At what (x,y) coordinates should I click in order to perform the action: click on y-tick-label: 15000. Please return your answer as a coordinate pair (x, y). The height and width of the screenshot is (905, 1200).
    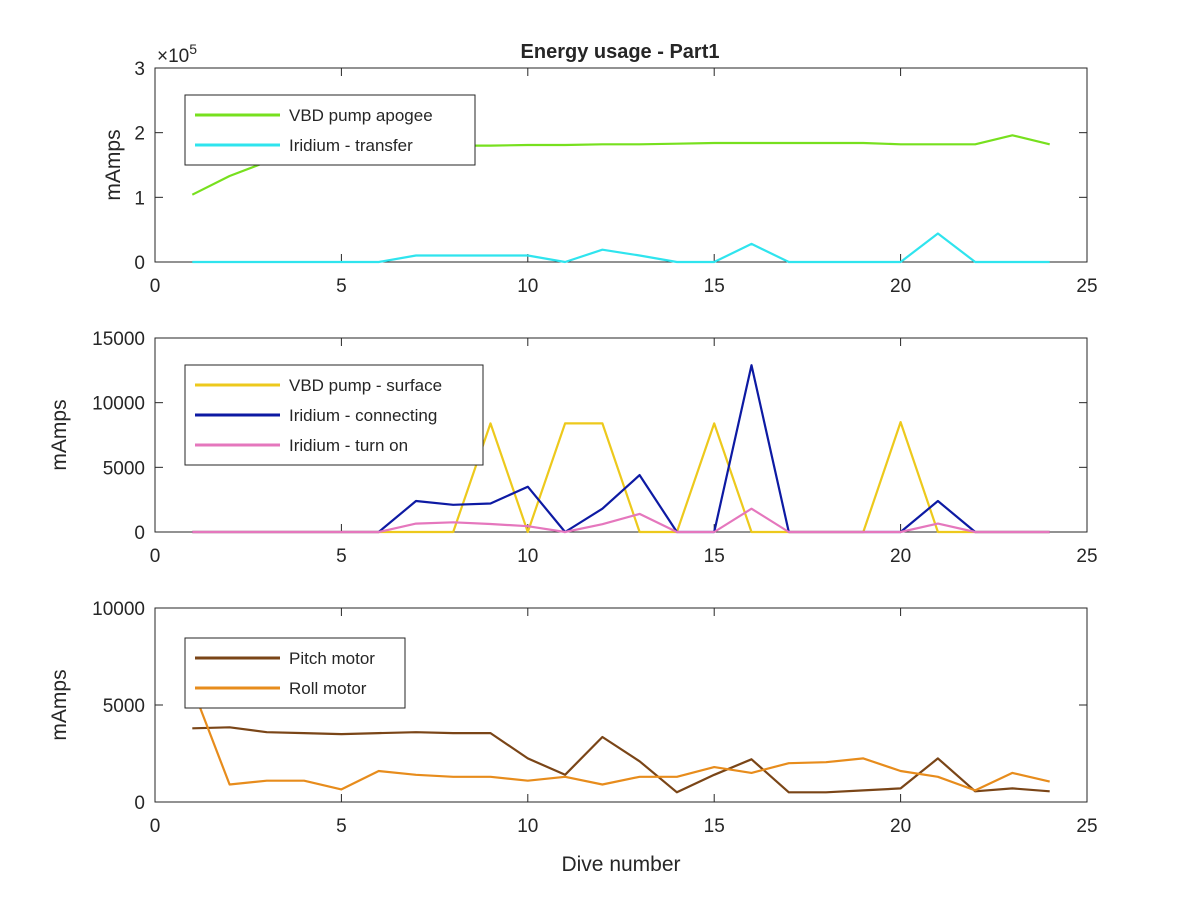
    Looking at the image, I should click on (118, 339).